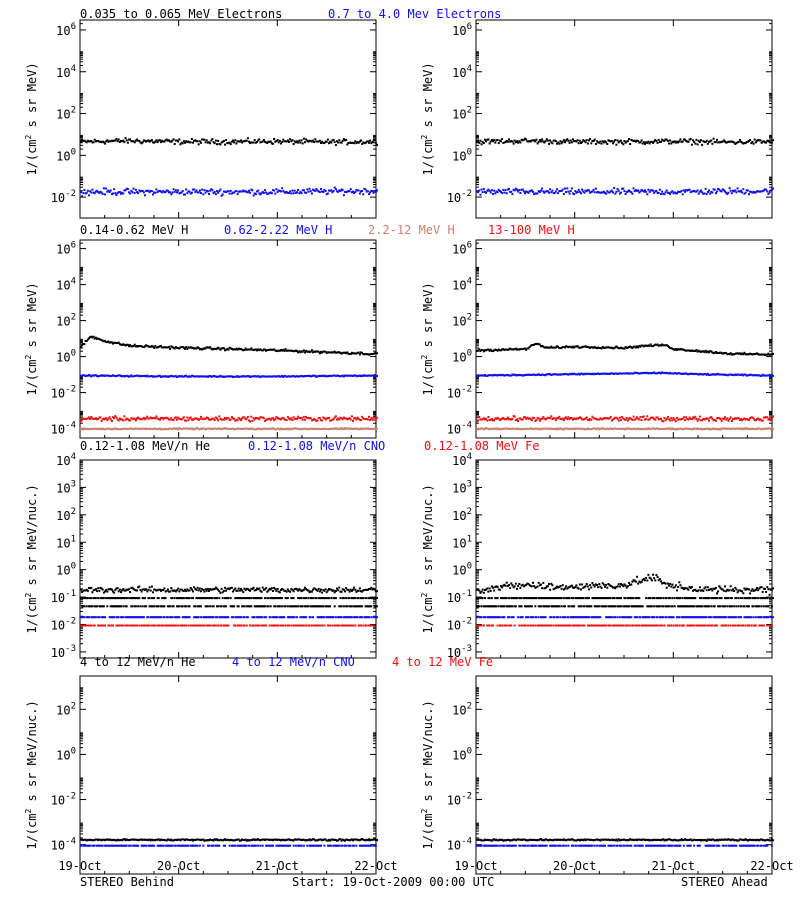 This screenshot has height=900, width=800. I want to click on y-tick-label: 10⁴, so click(66, 72).